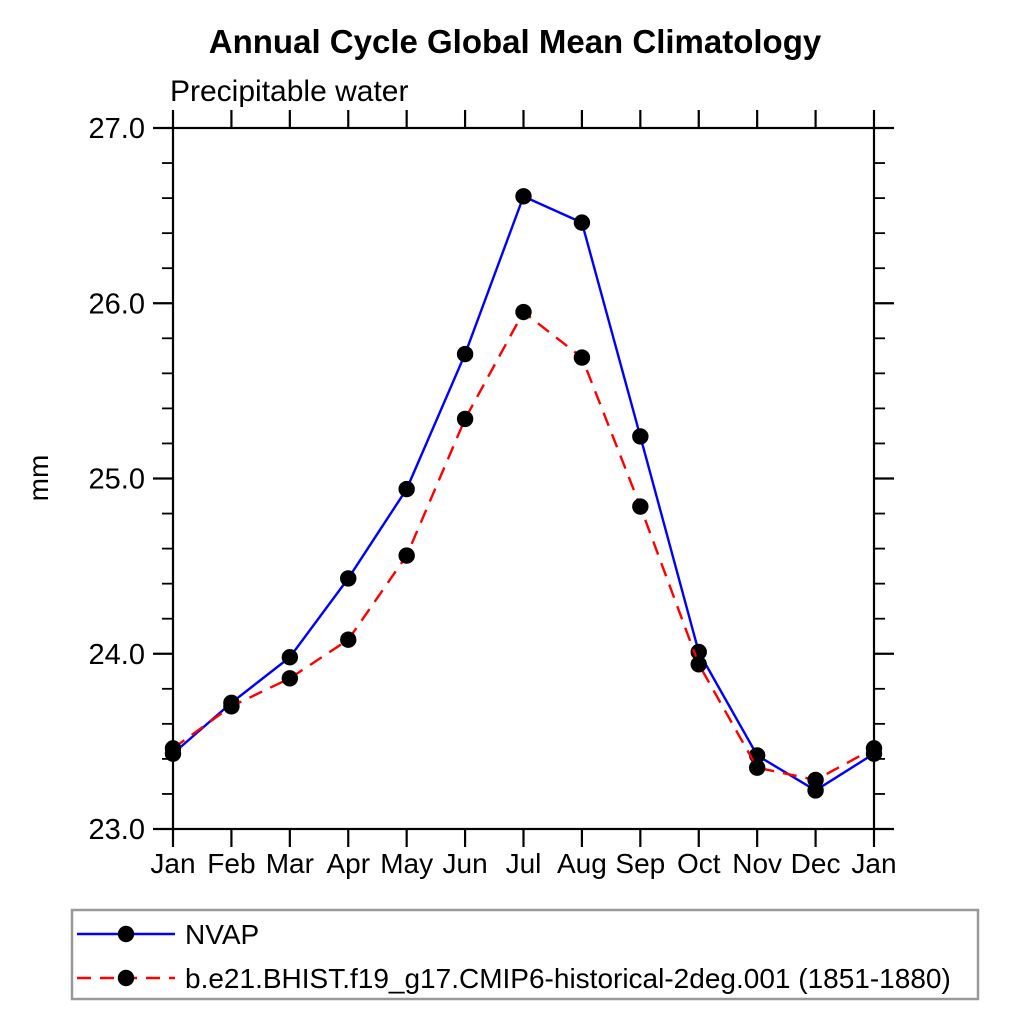 The image size is (1024, 1024). I want to click on y-tick-label: 25.0, so click(117, 480).